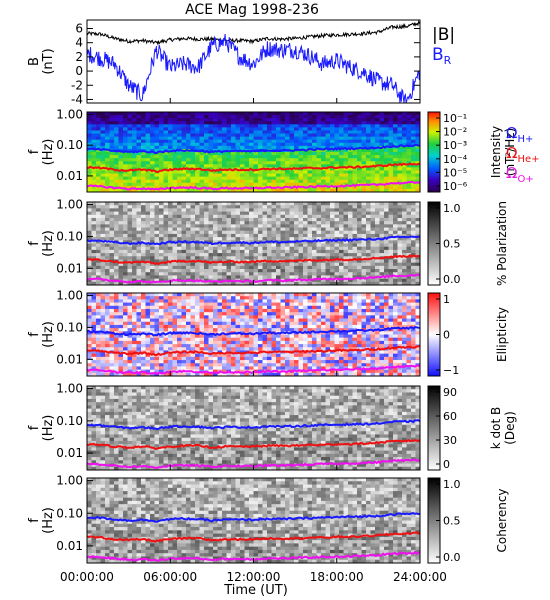 The width and height of the screenshot is (550, 600). I want to click on intensity-colorbar-tick-label: 10⁻⁵, so click(455, 172).